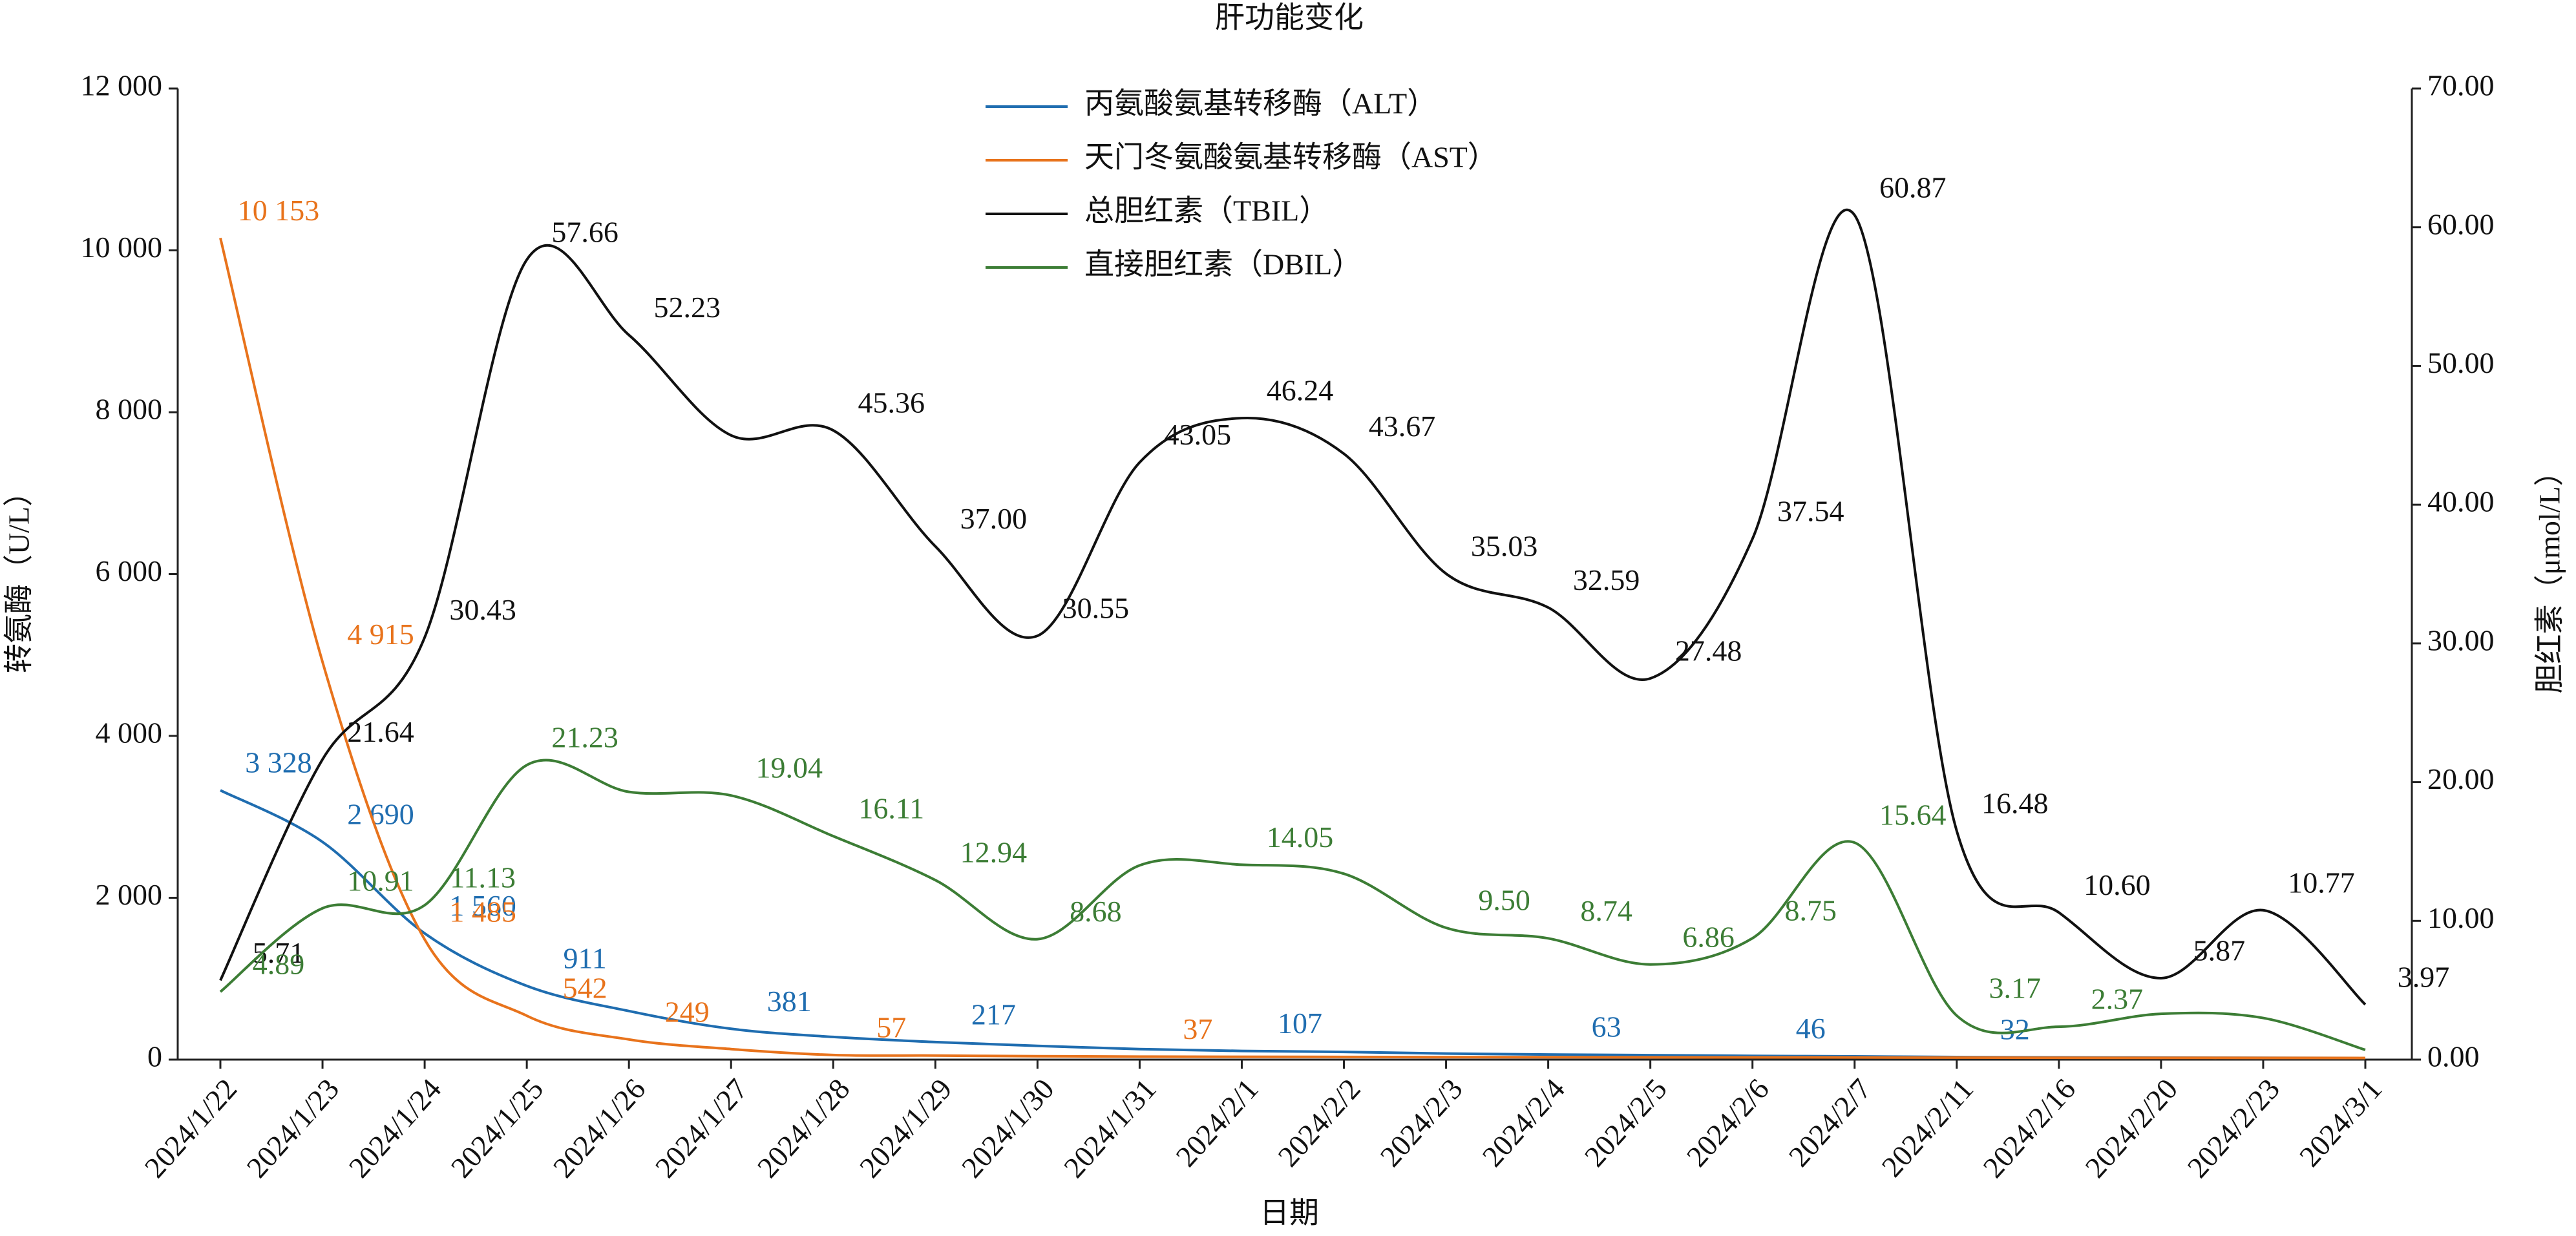 Image resolution: width=2576 pixels, height=1236 pixels. What do you see at coordinates (278, 762) in the screenshot?
I see `data-label: 3 328` at bounding box center [278, 762].